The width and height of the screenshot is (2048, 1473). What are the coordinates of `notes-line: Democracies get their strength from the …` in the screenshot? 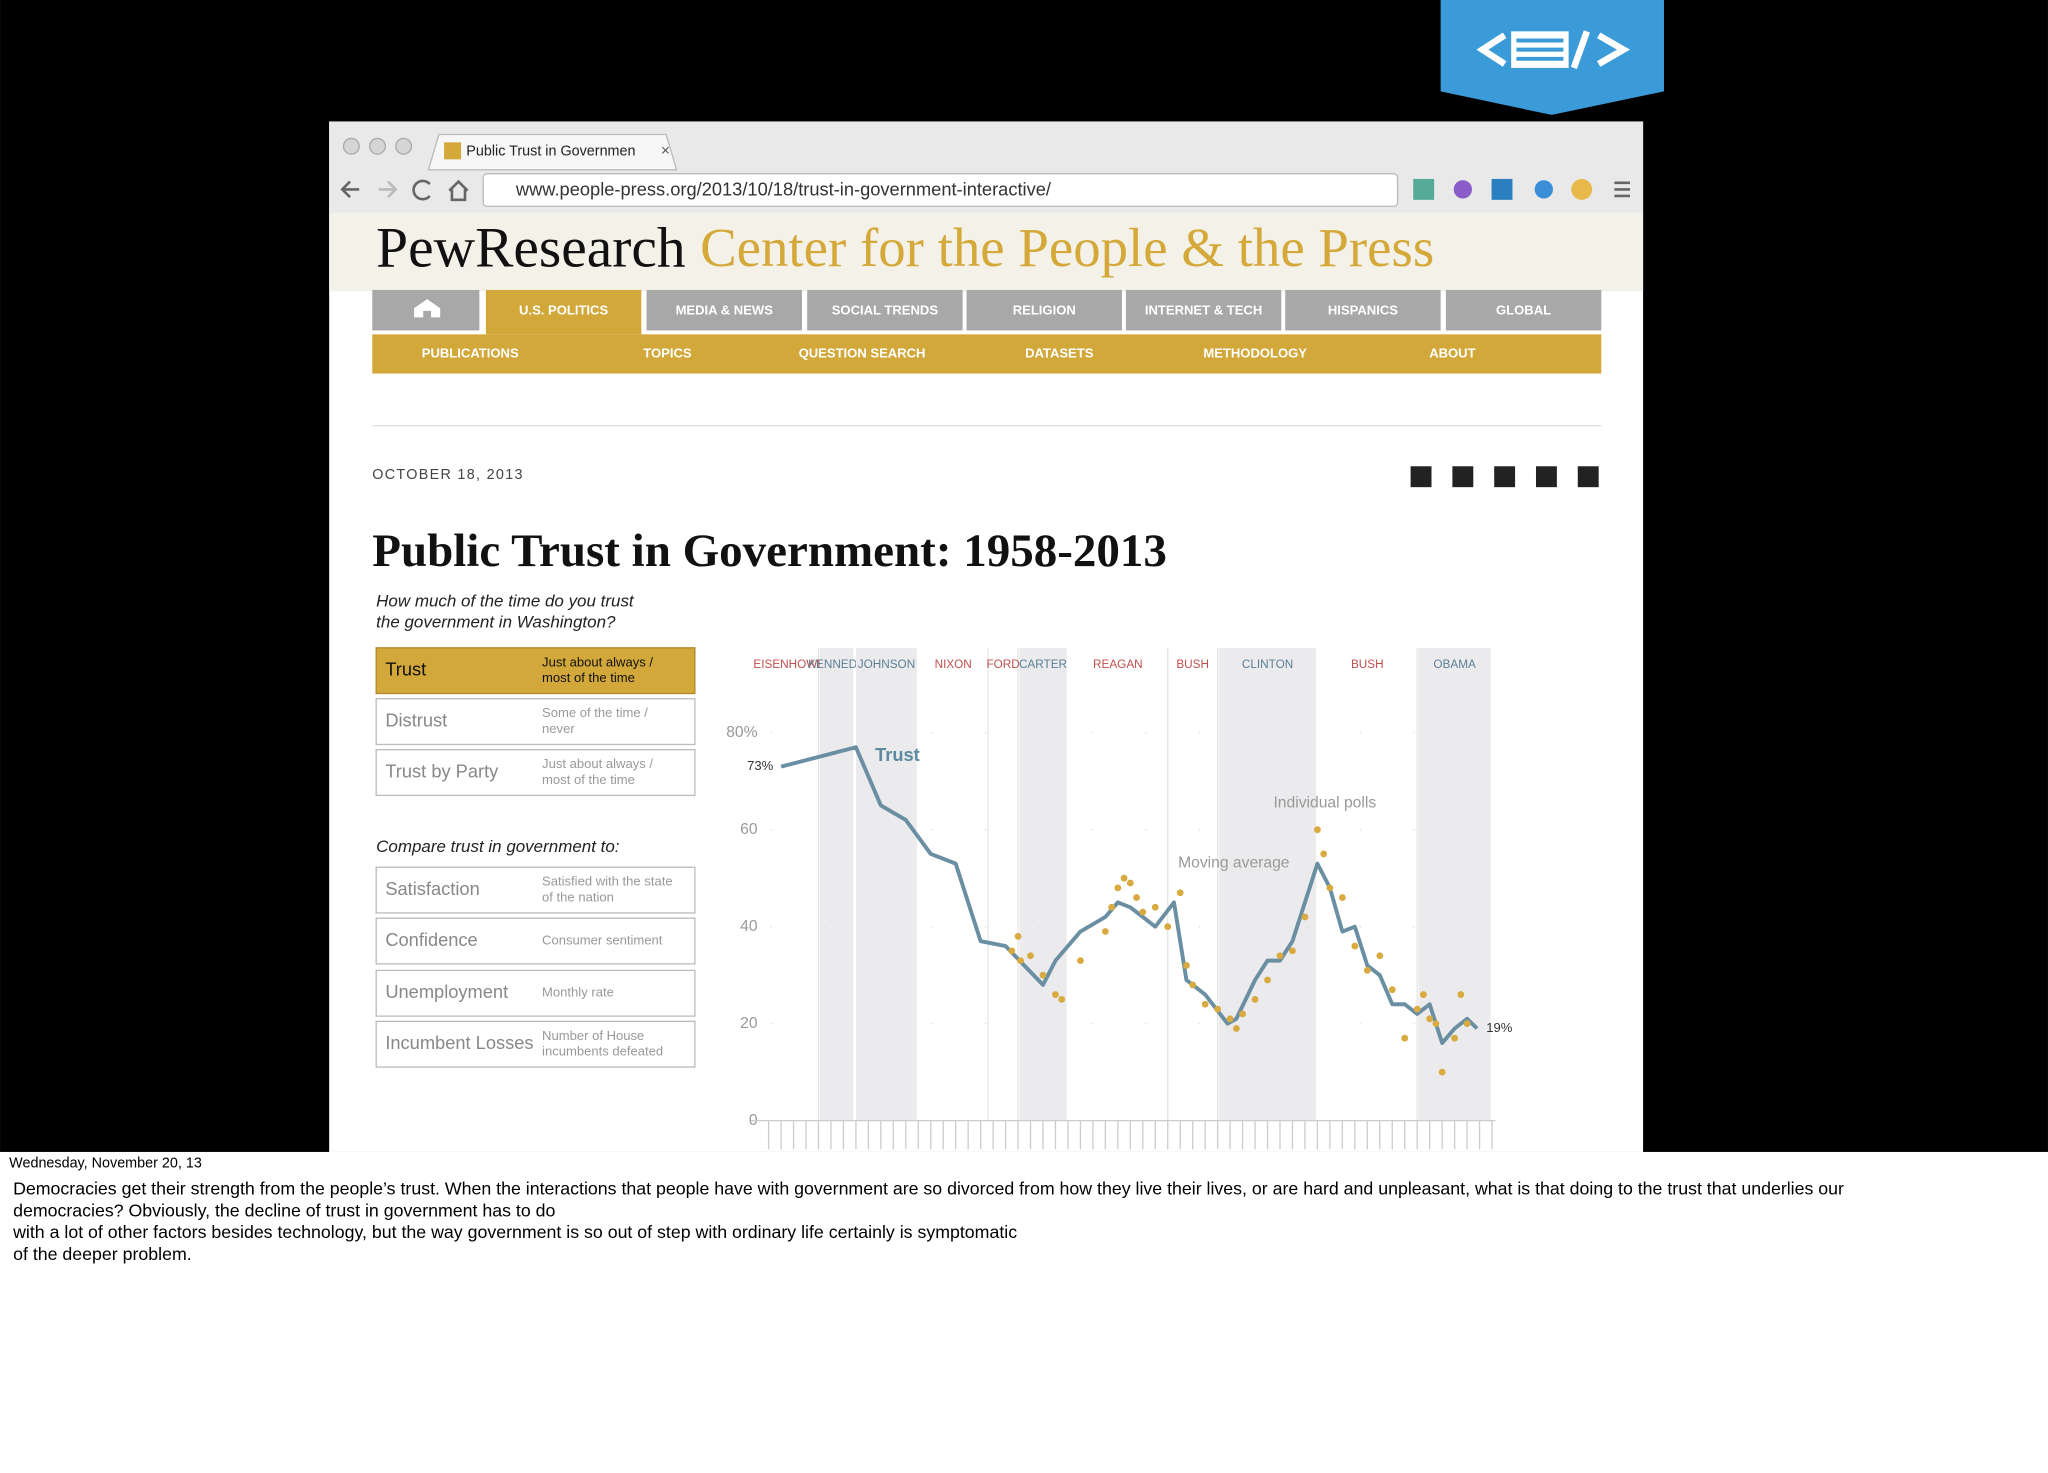 It's located at (928, 1189).